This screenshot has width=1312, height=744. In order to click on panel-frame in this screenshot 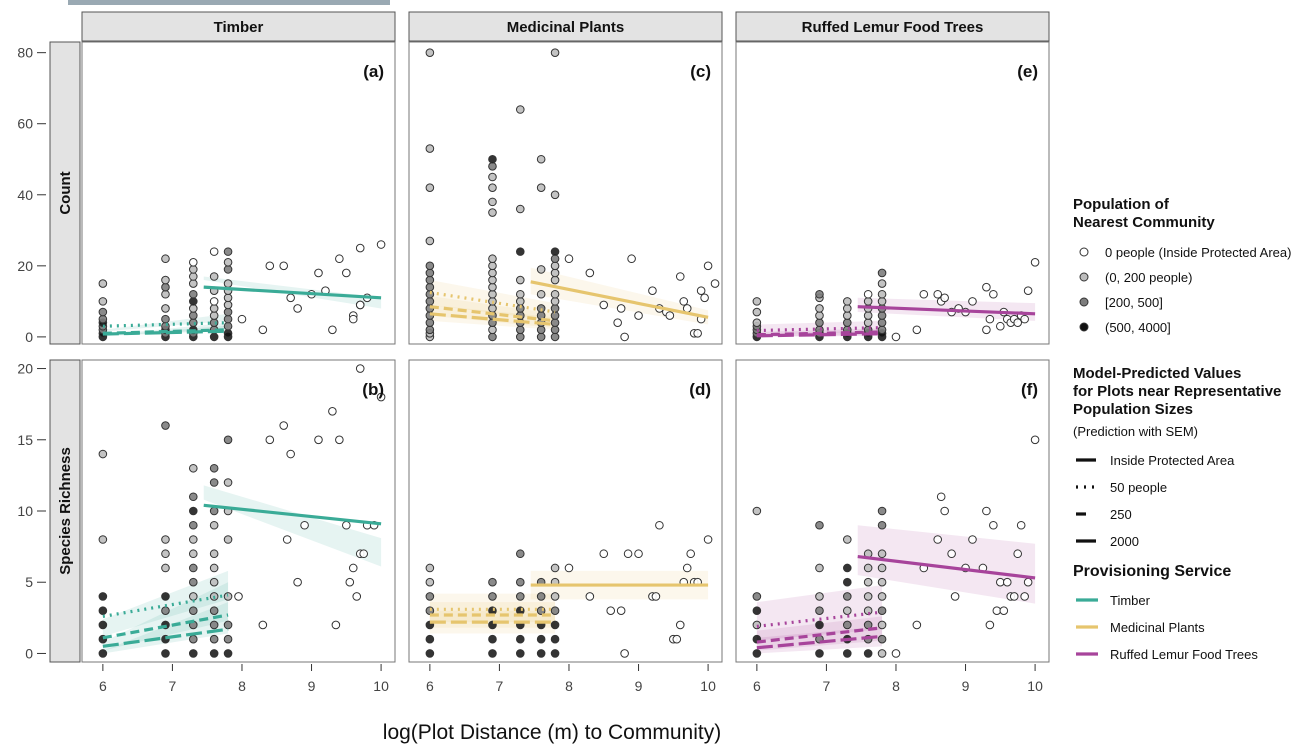, I will do `click(565, 511)`.